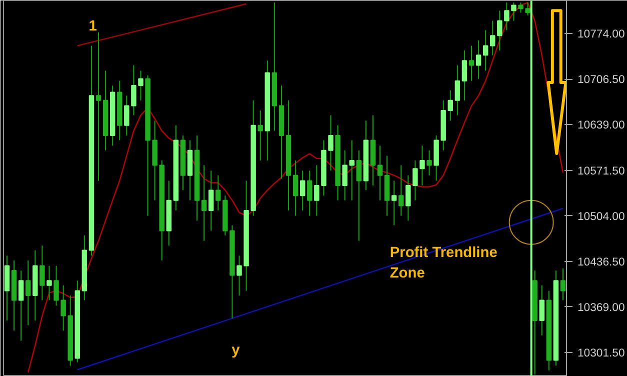 Image resolution: width=627 pixels, height=376 pixels. Describe the element at coordinates (601, 216) in the screenshot. I see `y-tick-label: 10504.00` at that location.